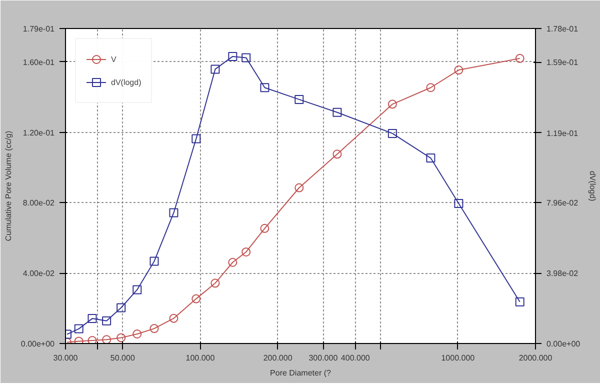 The height and width of the screenshot is (389, 600). I want to click on x-tick-label: 300.000, so click(323, 358).